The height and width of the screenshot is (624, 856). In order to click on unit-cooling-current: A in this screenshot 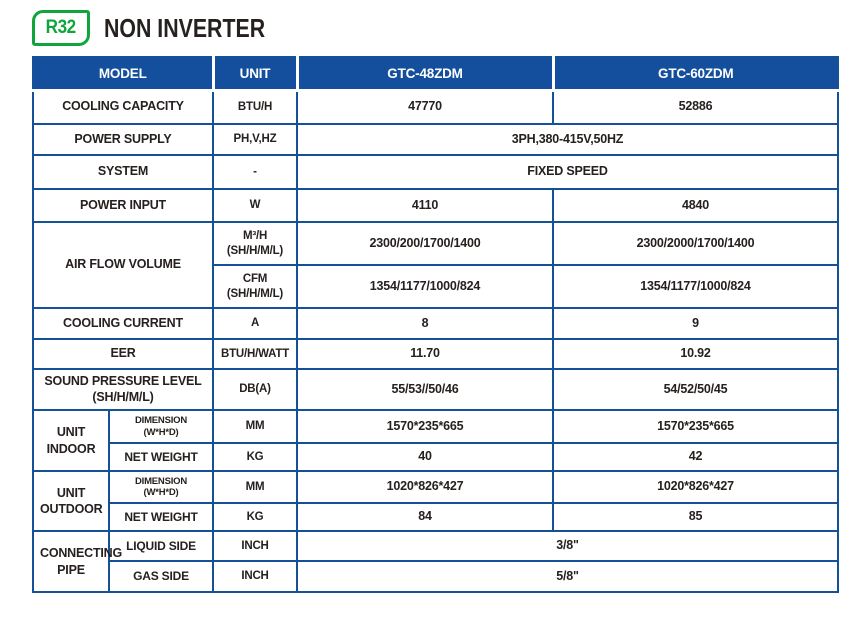, I will do `click(255, 323)`.